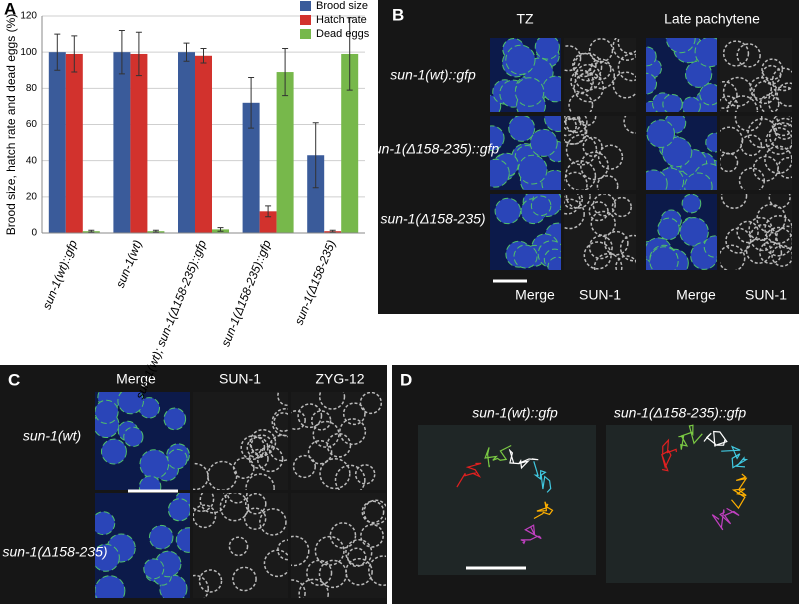 Image resolution: width=799 pixels, height=604 pixels. What do you see at coordinates (339, 379) in the screenshot?
I see `column-header: ZYG-12` at bounding box center [339, 379].